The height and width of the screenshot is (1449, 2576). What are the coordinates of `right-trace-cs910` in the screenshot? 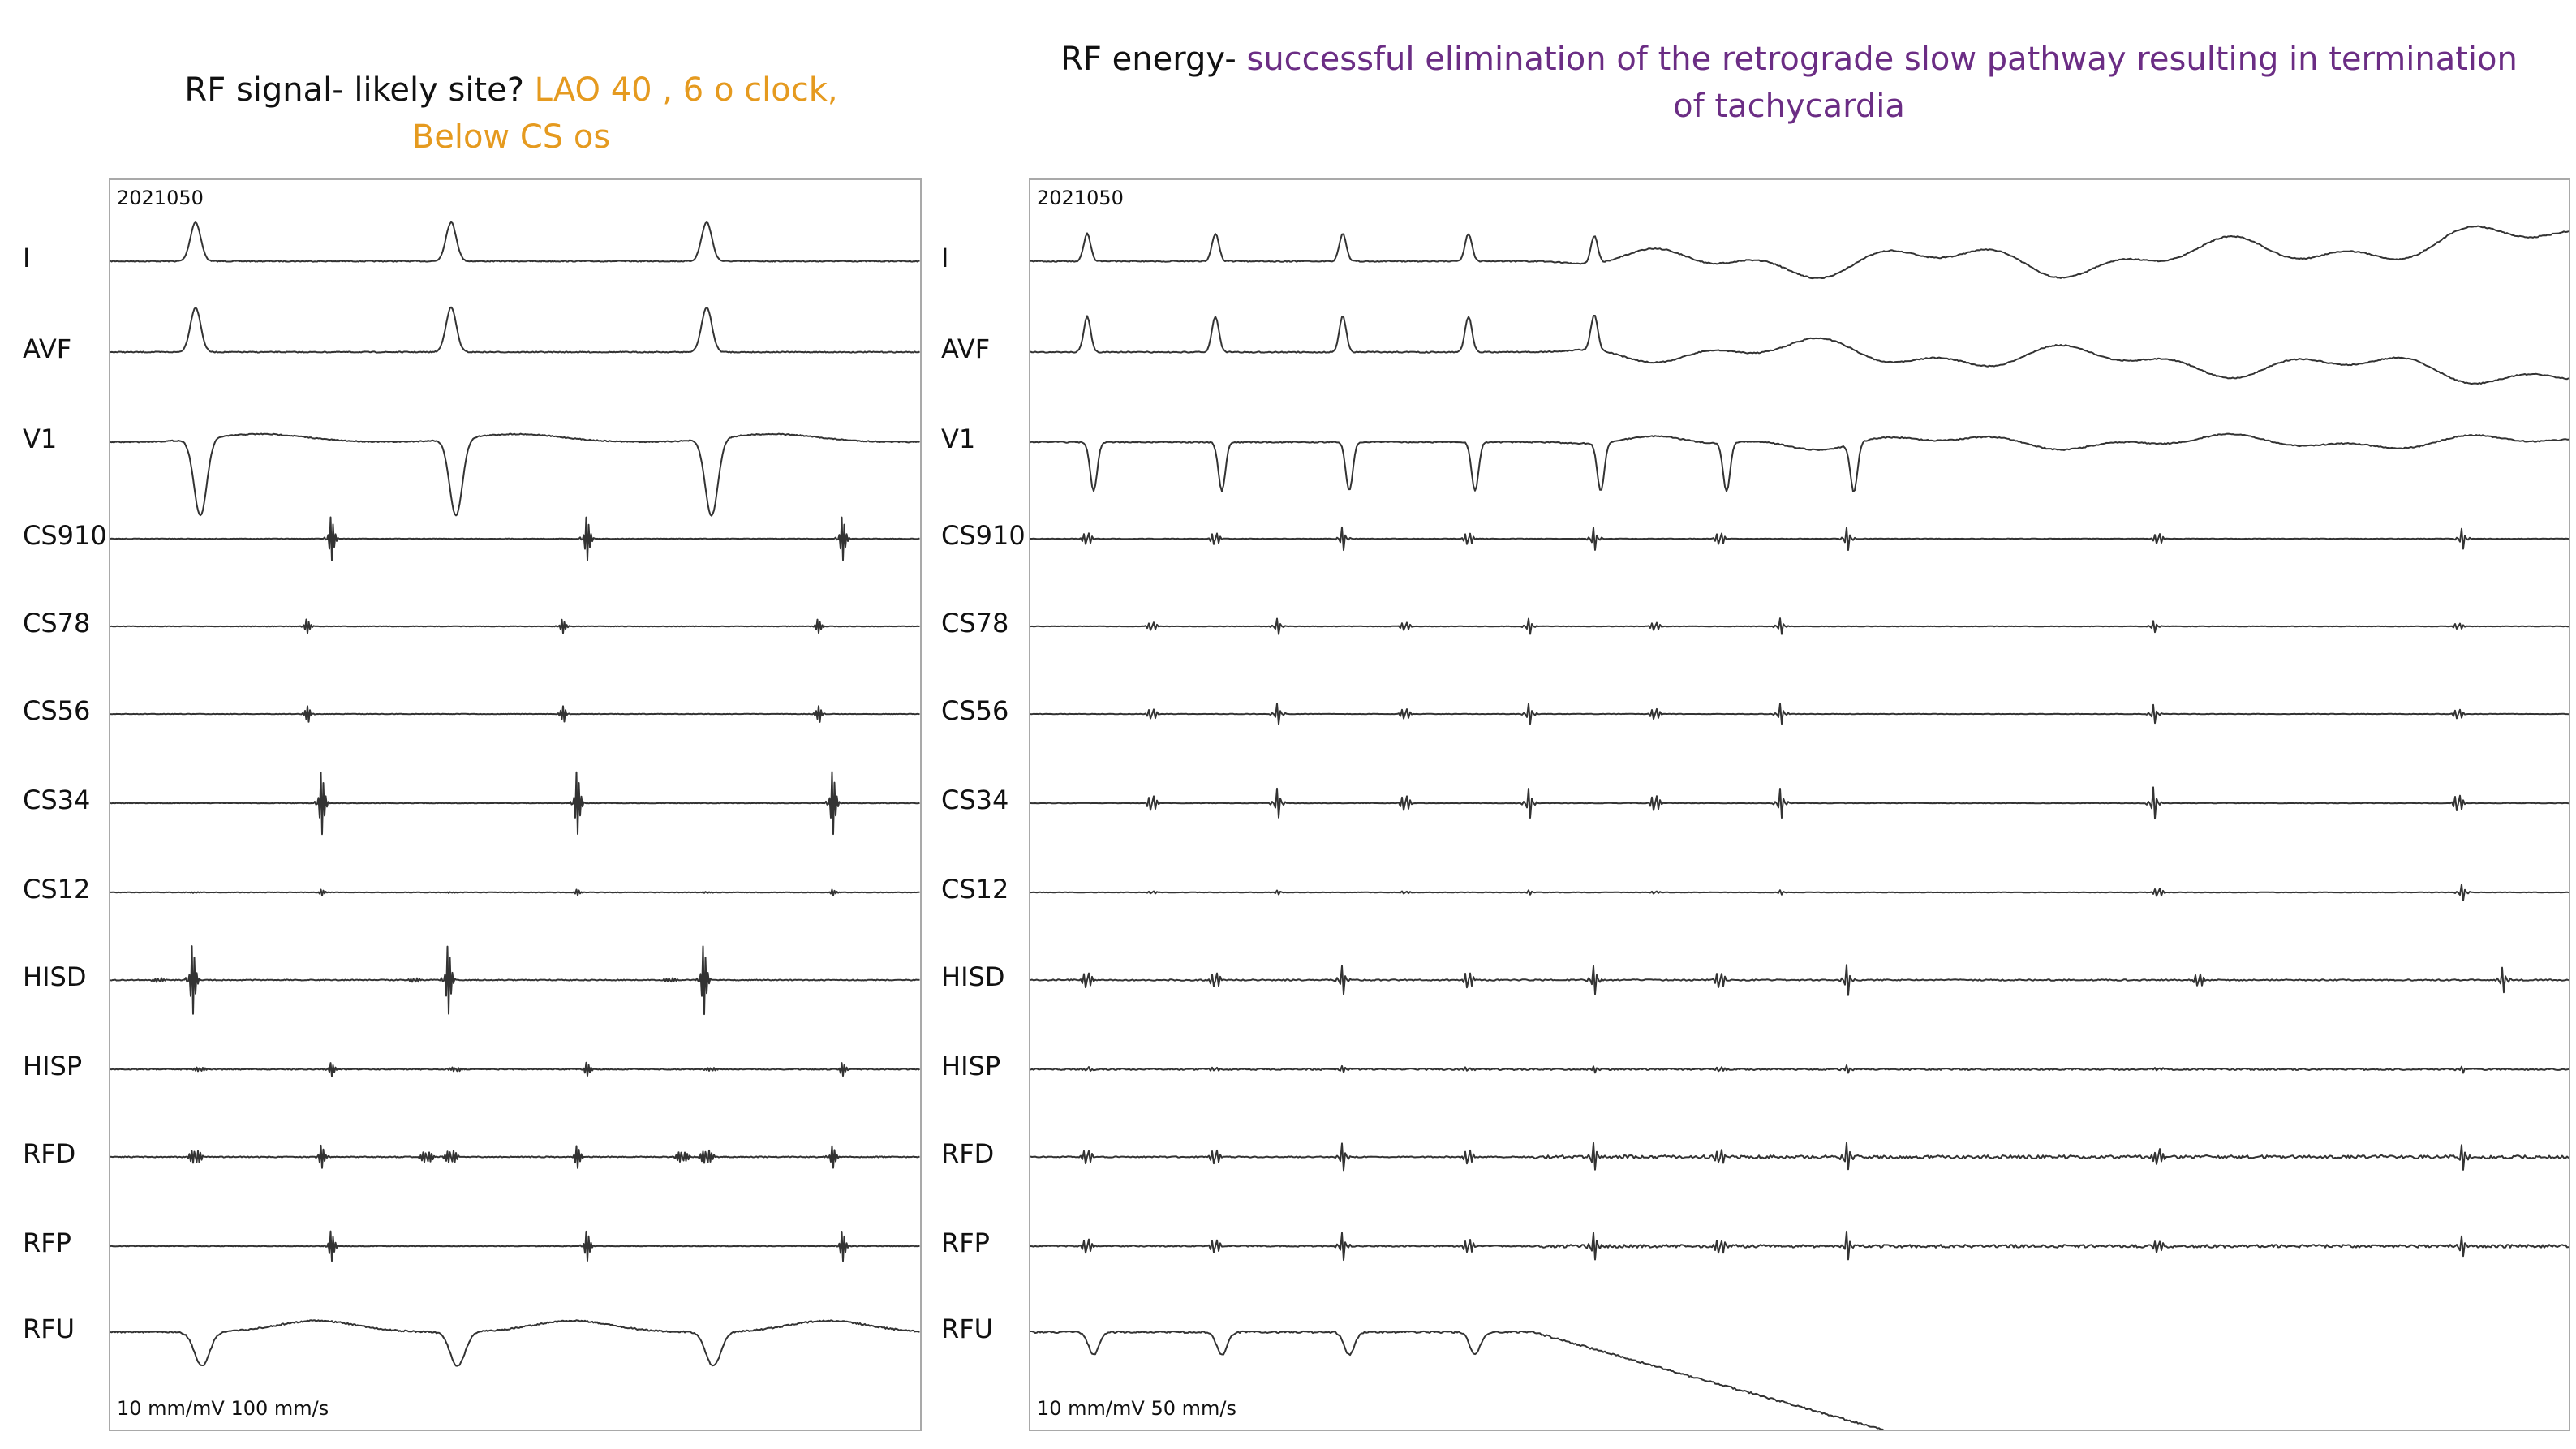 It's located at (1799, 539).